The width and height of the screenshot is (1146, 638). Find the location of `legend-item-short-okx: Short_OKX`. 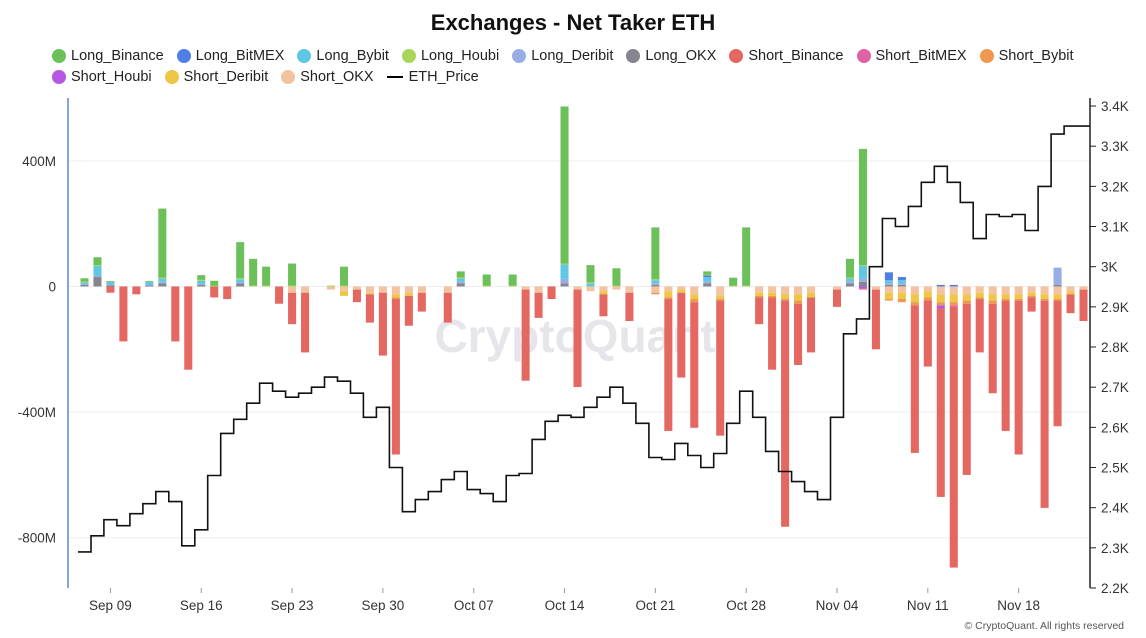

legend-item-short-okx: Short_OKX is located at coordinates (327, 77).